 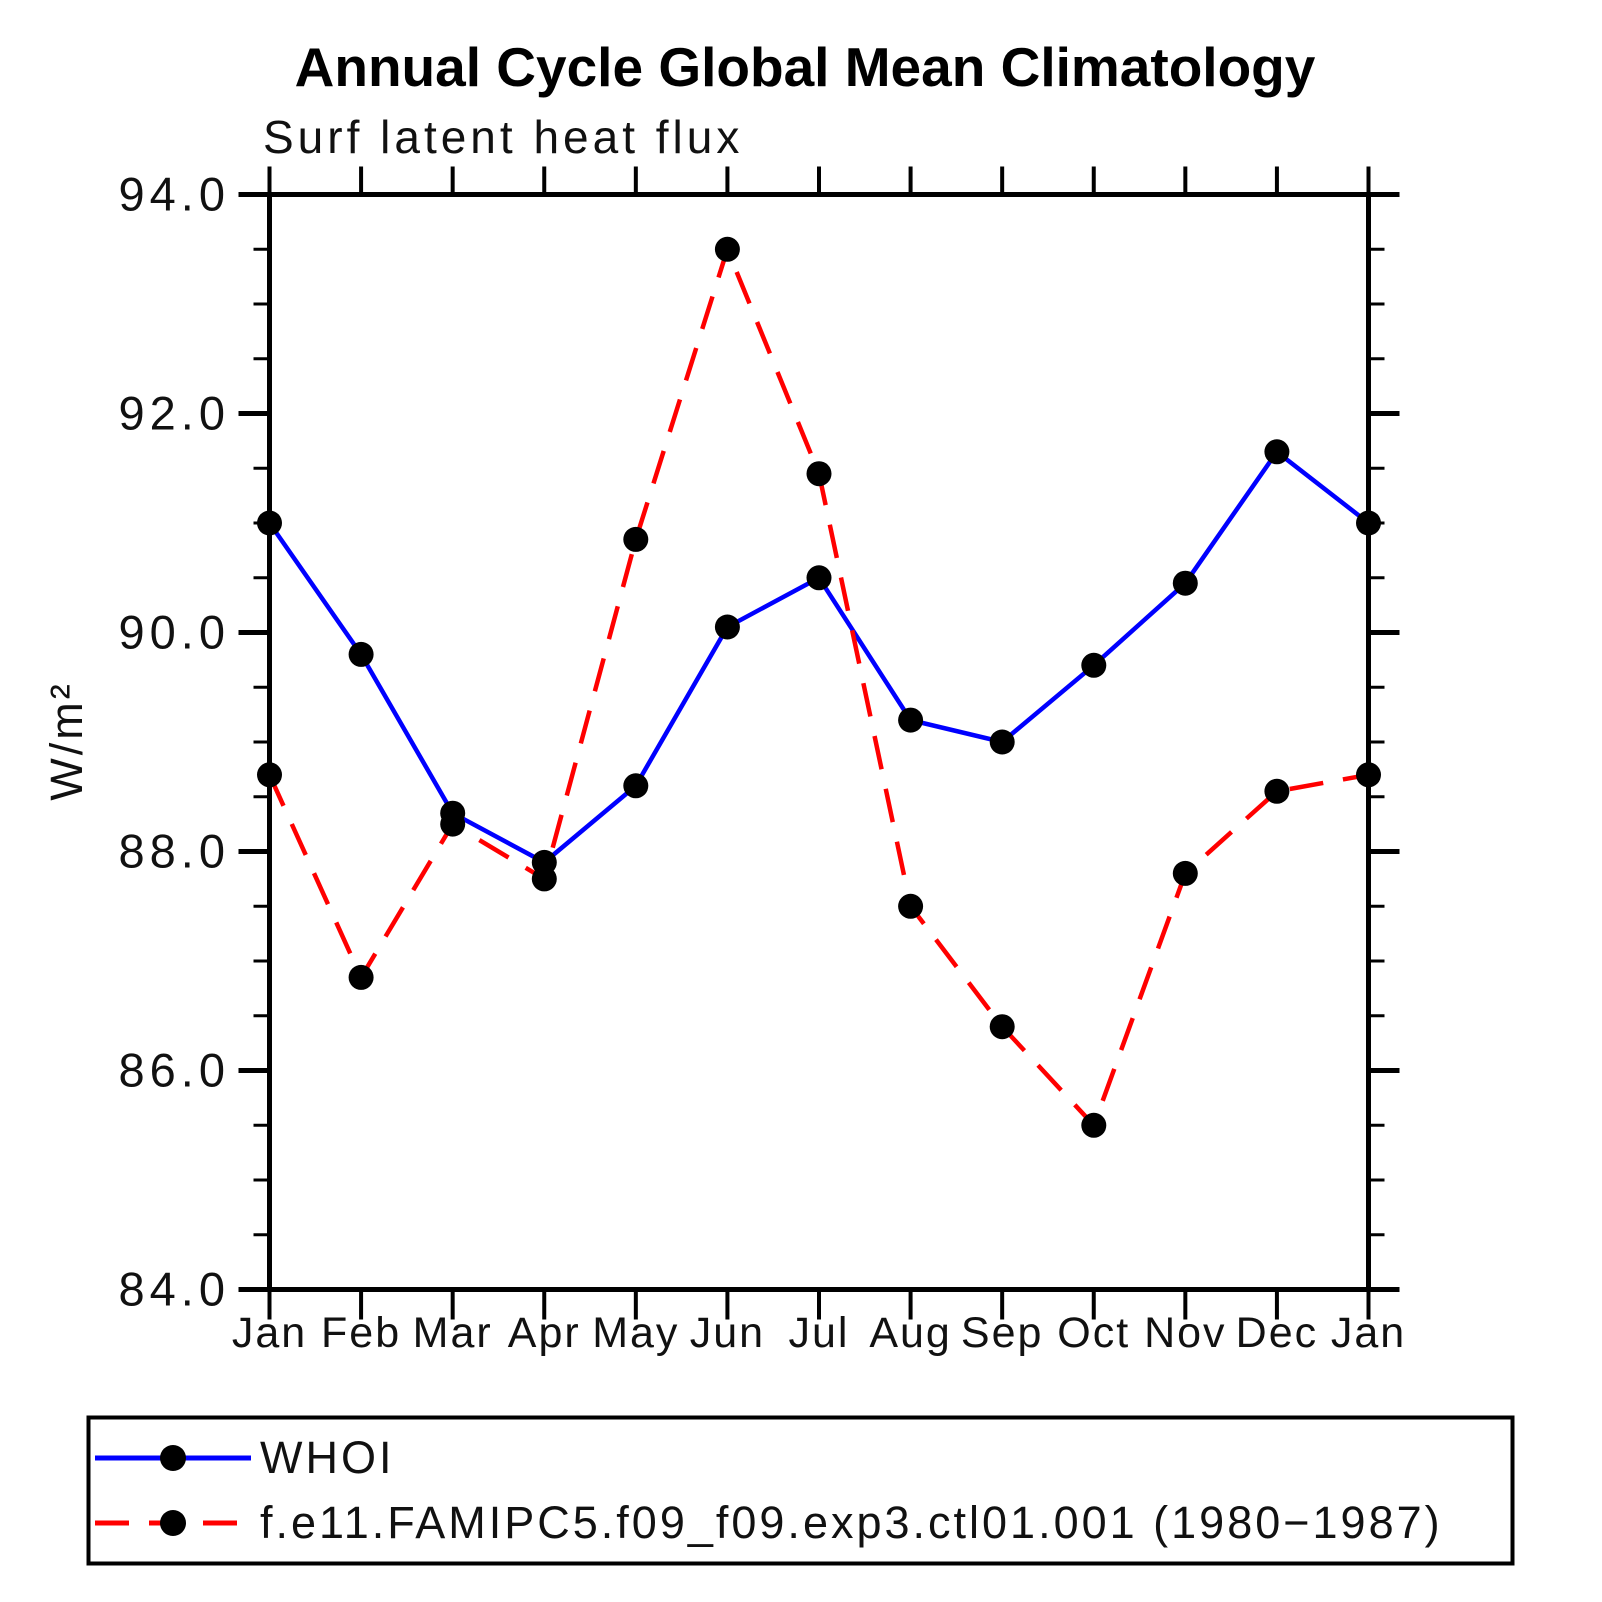 I want to click on y-tick-label: 86.0, so click(x=174, y=1070).